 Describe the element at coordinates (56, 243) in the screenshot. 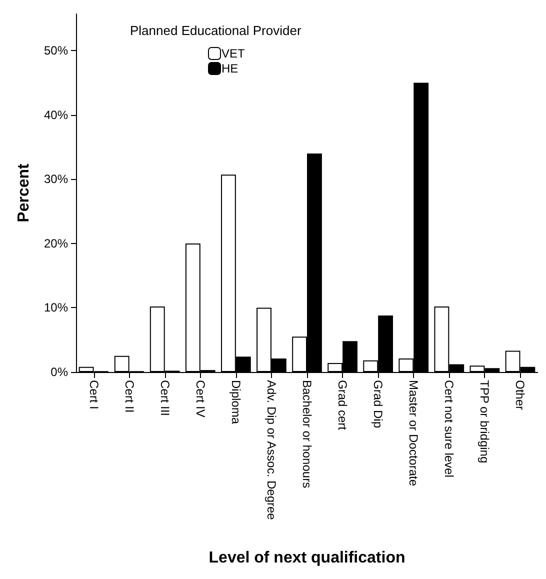

I see `y-tick-label: 20%` at that location.